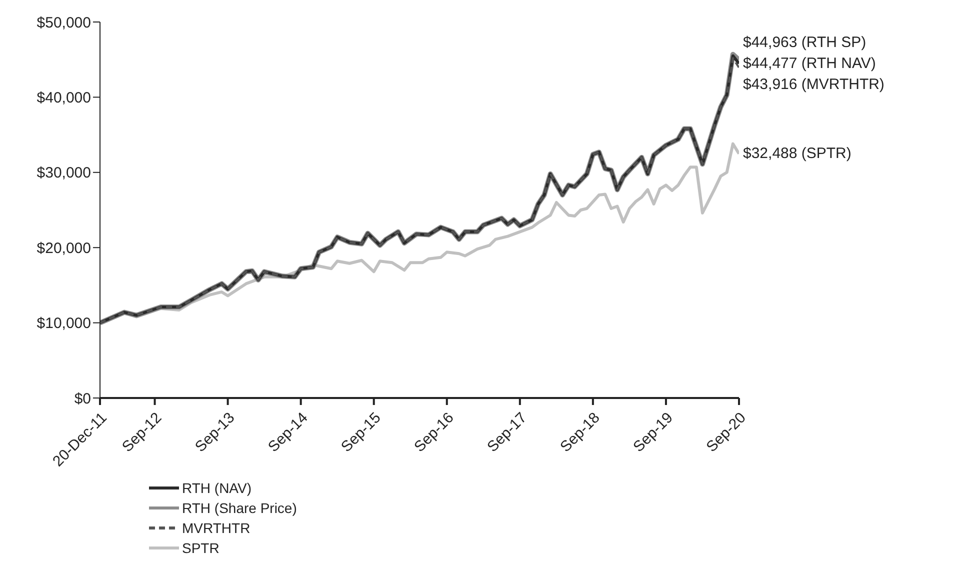  I want to click on annotation: $44,963 (RTH SP), so click(804, 42).